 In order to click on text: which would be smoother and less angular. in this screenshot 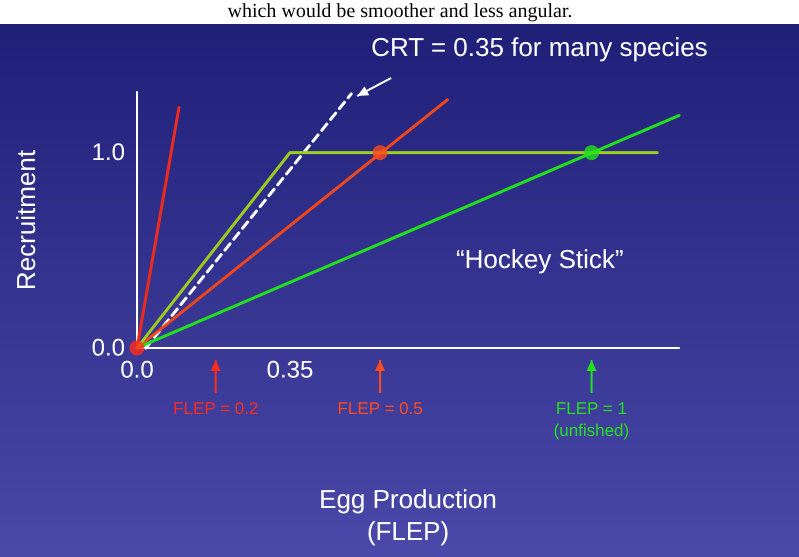, I will do `click(400, 11)`.